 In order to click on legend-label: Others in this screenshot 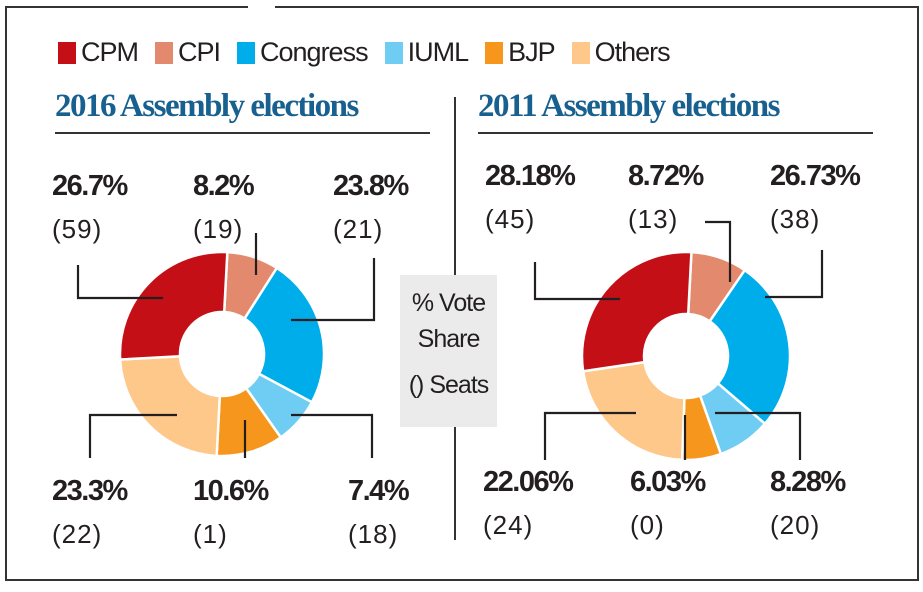, I will do `click(632, 52)`.